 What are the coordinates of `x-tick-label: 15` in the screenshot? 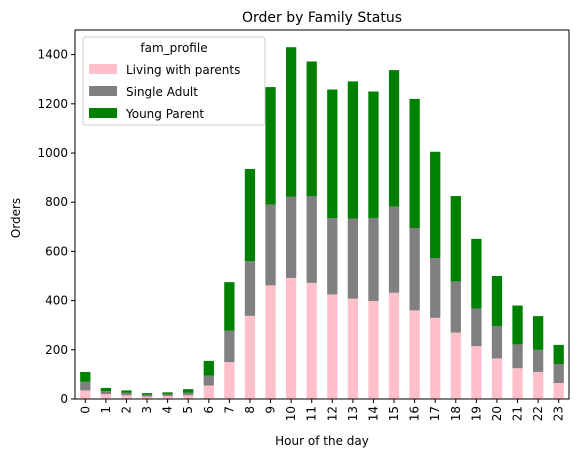 It's located at (394, 413).